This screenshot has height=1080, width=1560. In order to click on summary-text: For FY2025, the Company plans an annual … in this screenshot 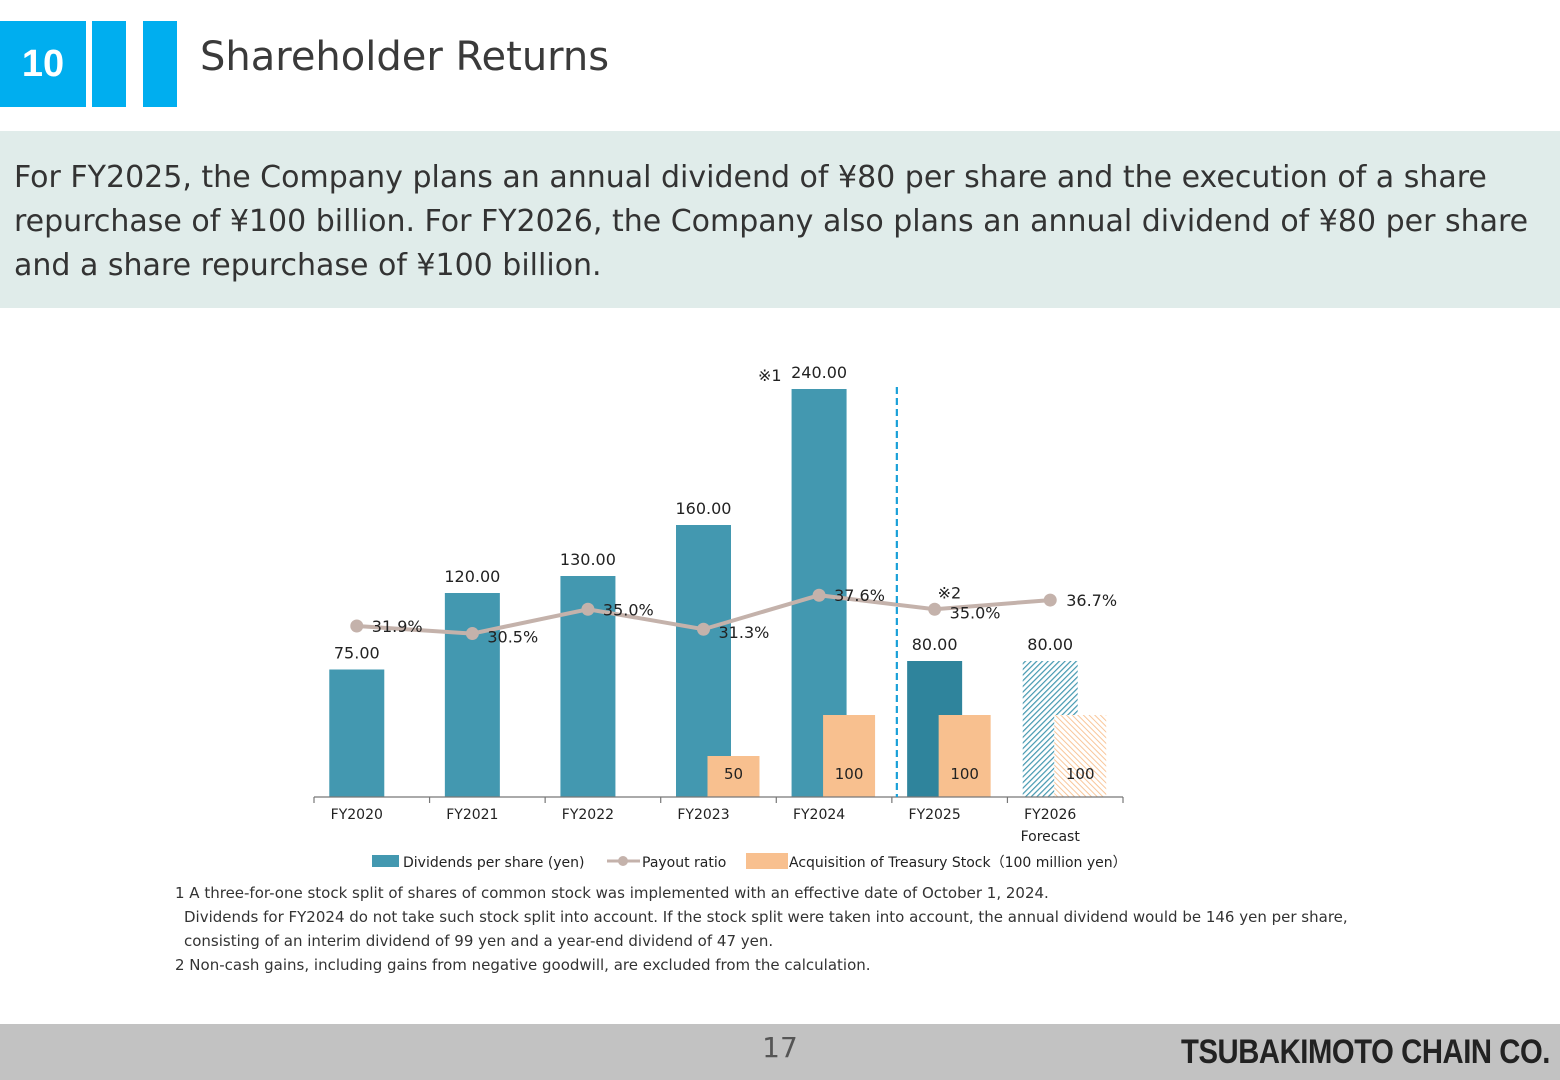, I will do `click(771, 221)`.